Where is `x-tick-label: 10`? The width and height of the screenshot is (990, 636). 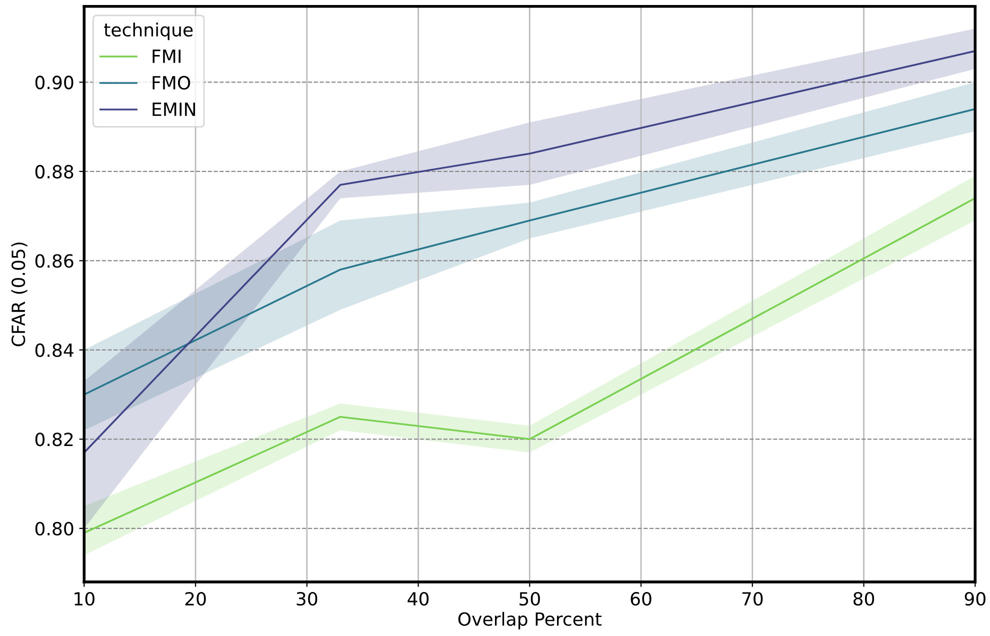 x-tick-label: 10 is located at coordinates (84, 599).